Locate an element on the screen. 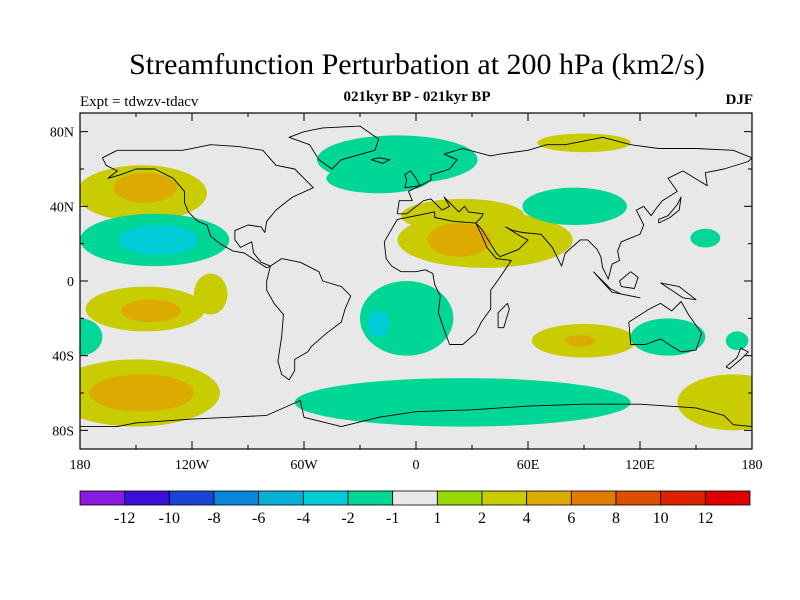 The height and width of the screenshot is (600, 800). region-southern-pacific-positive-core is located at coordinates (141, 393).